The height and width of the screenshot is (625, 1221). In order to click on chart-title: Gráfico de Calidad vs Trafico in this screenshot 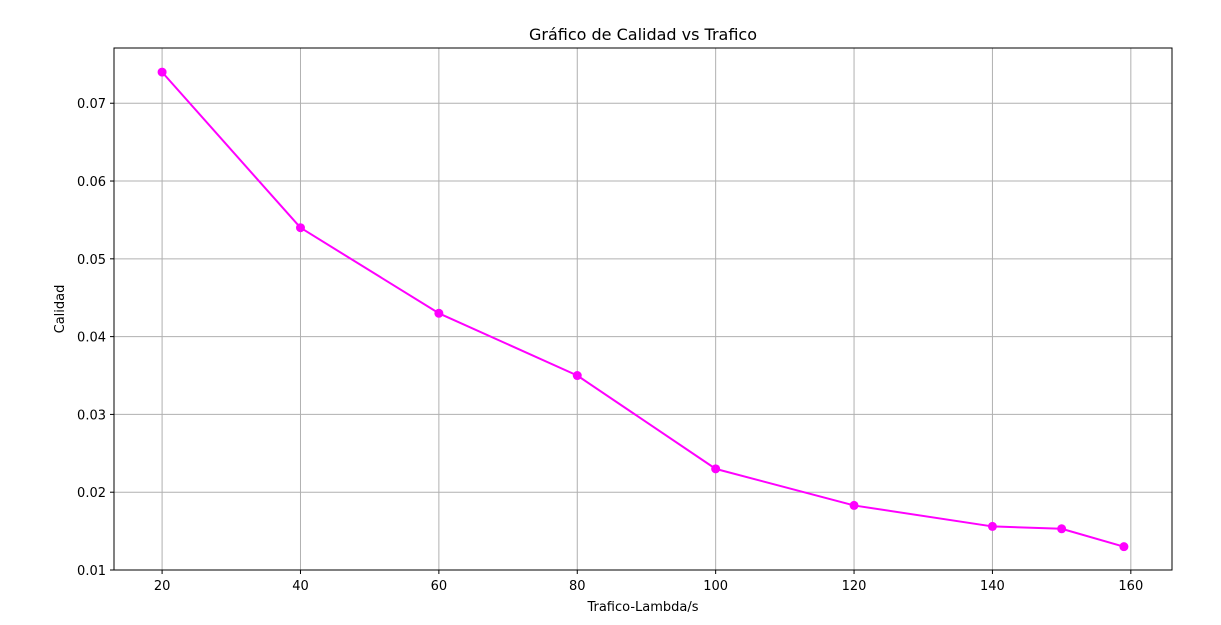, I will do `click(643, 34)`.